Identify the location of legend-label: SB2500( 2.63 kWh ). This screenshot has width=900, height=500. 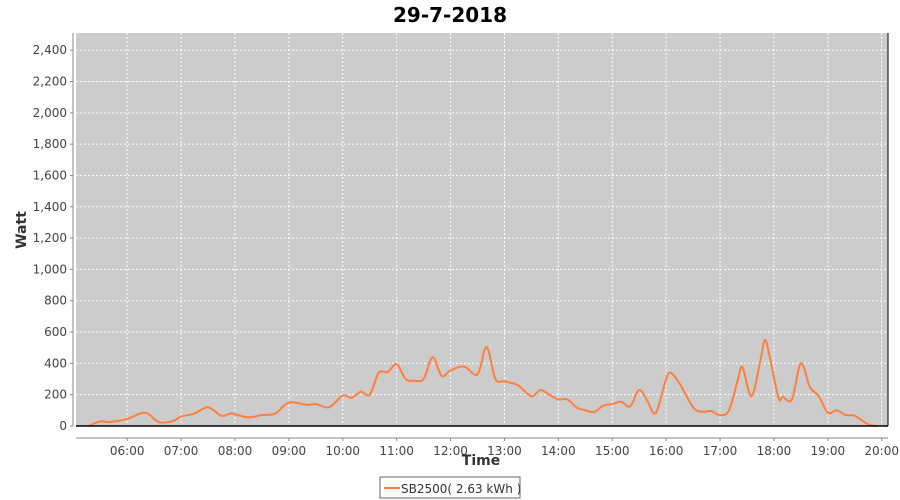
(461, 489).